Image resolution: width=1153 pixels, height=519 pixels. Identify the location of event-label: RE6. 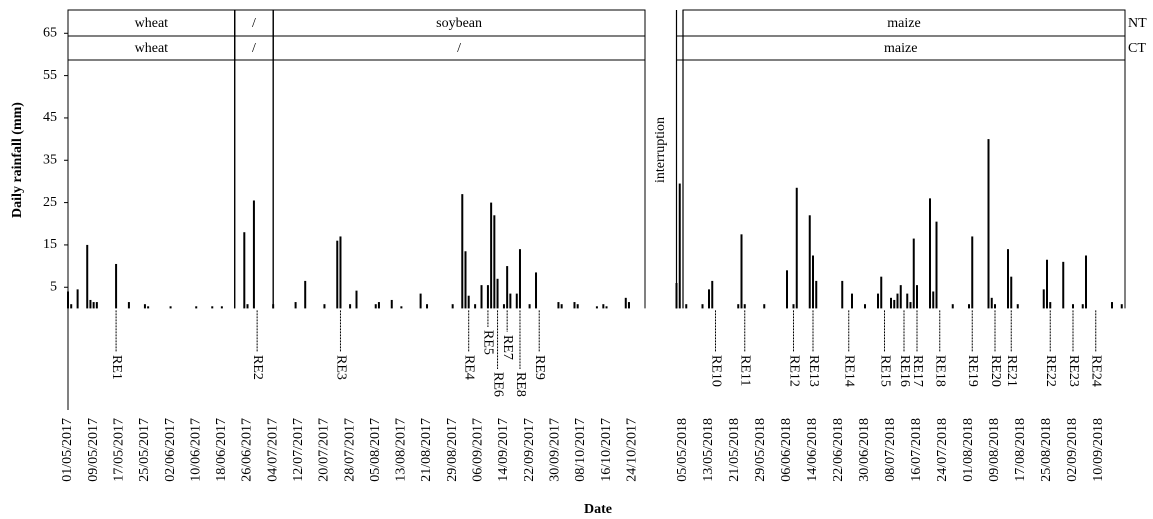
(497, 384).